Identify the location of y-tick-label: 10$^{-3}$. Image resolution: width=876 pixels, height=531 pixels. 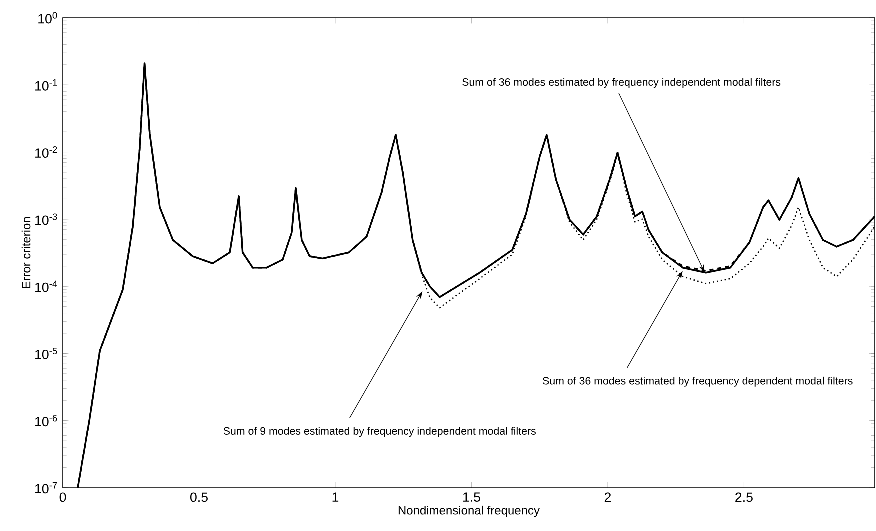
(47, 220).